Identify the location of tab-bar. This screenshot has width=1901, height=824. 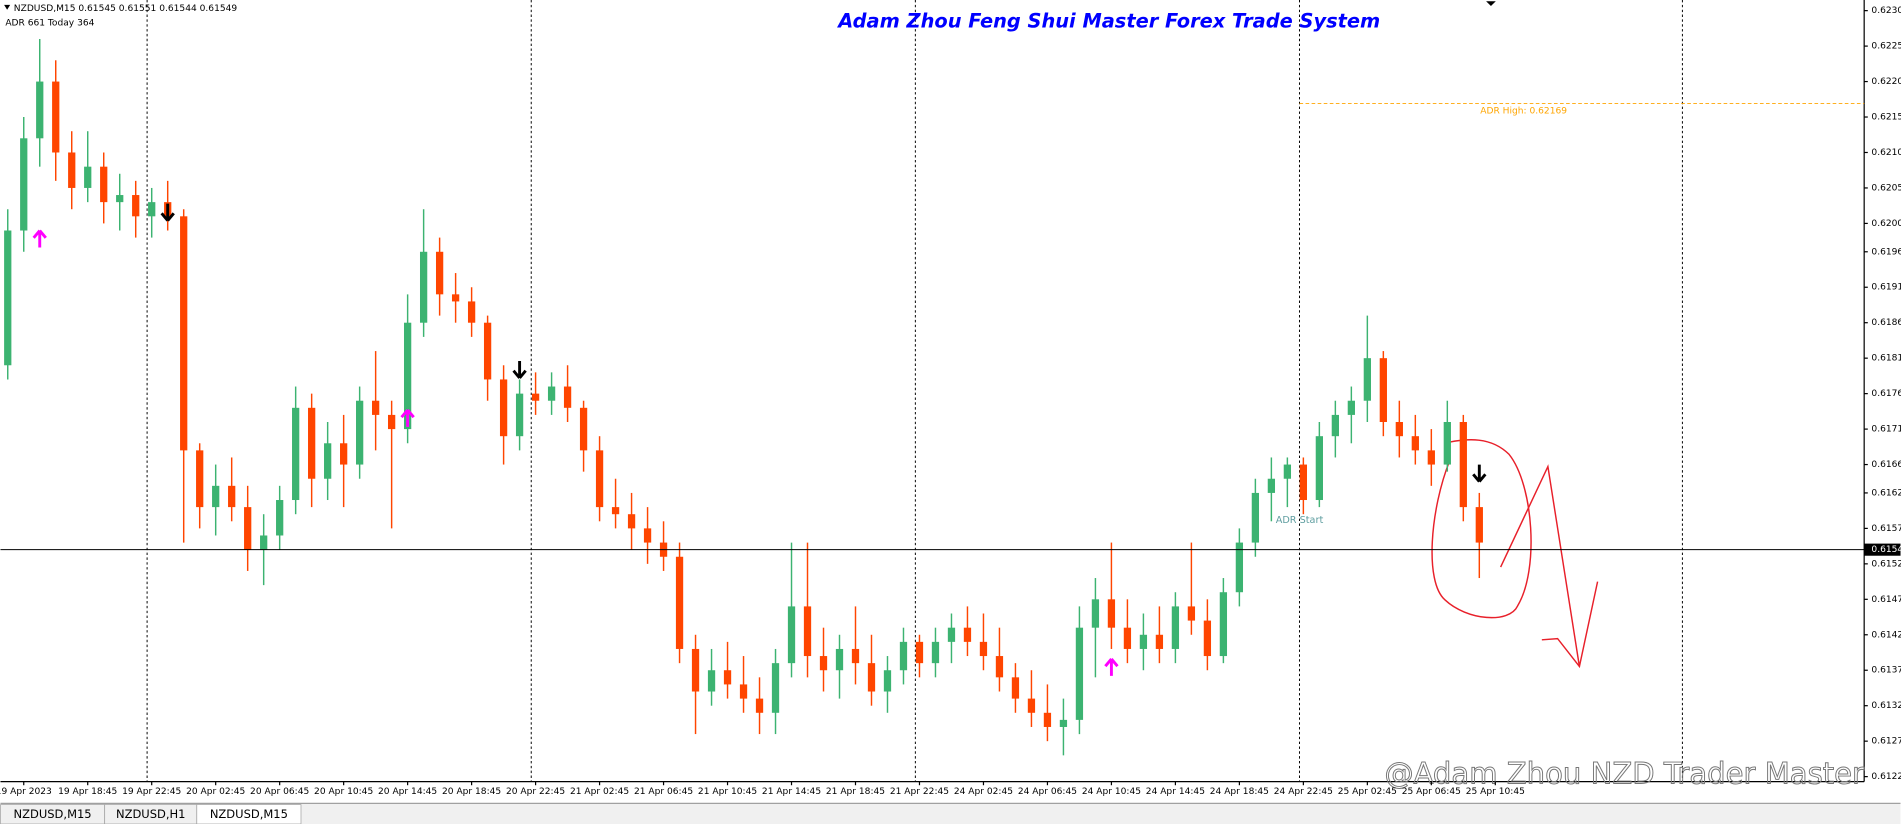
(950, 813).